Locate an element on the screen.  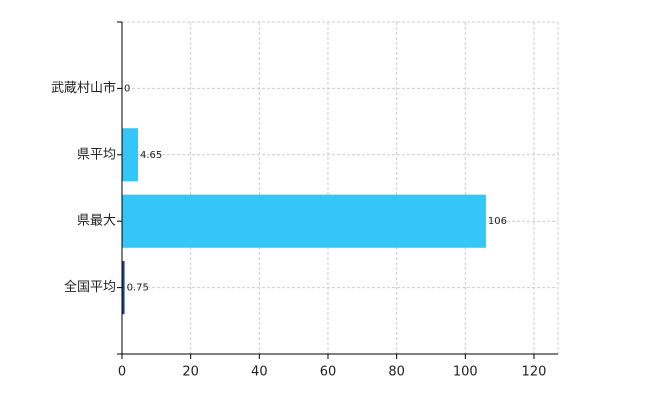
value-label: 106 is located at coordinates (497, 221).